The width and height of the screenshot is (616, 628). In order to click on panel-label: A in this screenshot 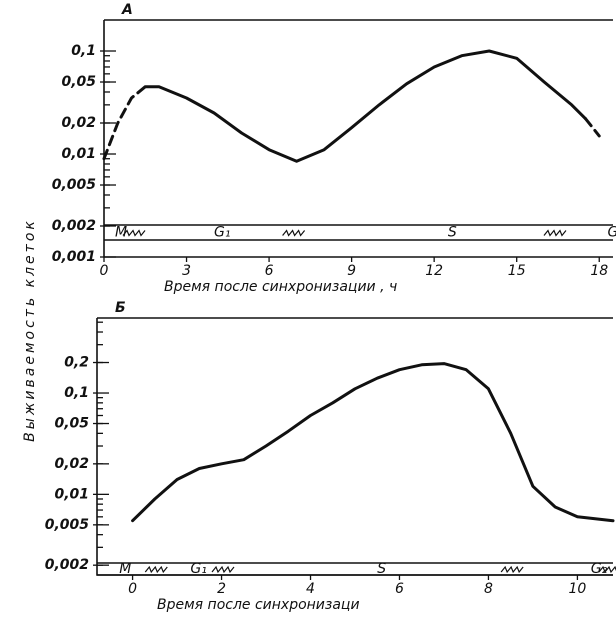, I will do `click(127, 10)`.